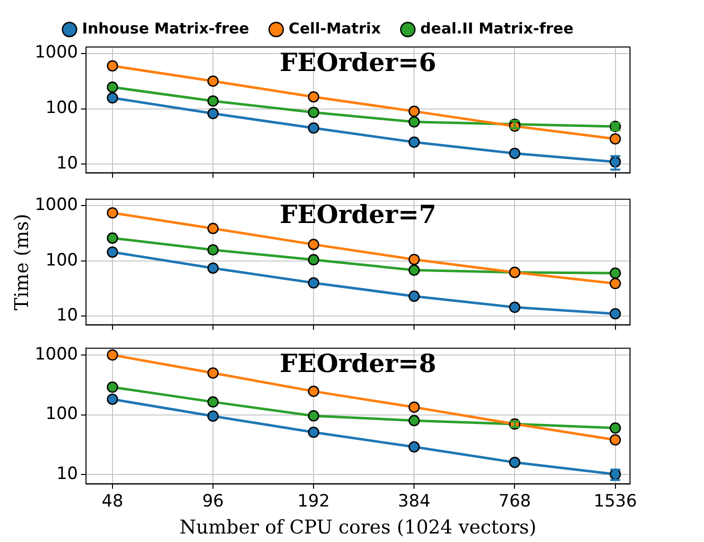  Describe the element at coordinates (313, 501) in the screenshot. I see `x-tick-label: 192` at that location.